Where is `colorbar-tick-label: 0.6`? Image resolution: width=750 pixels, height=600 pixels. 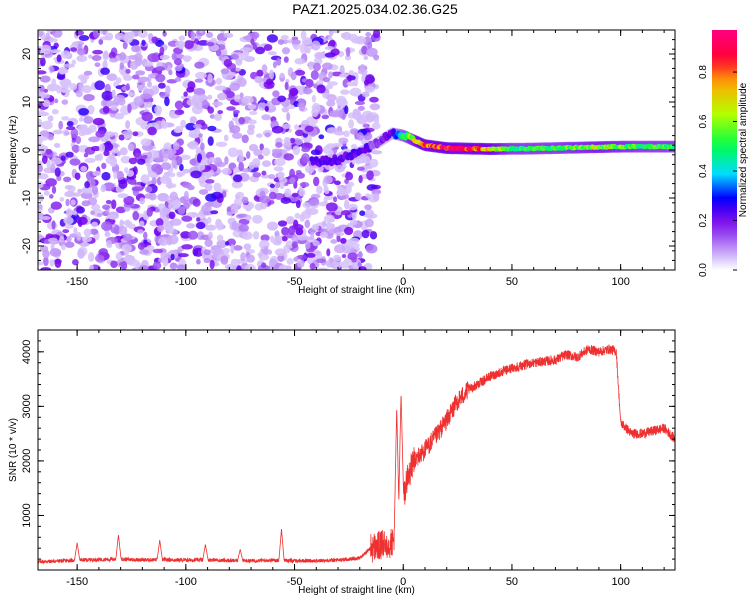 colorbar-tick-label: 0.6 is located at coordinates (703, 121).